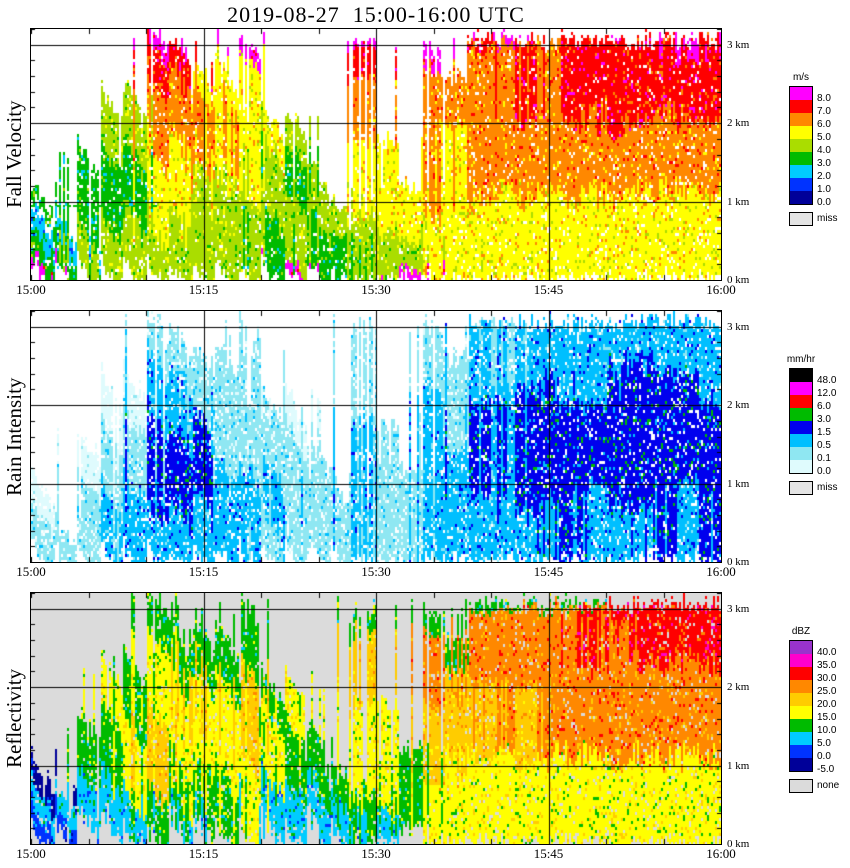  What do you see at coordinates (827, 652) in the screenshot?
I see `colorbar-tick-label: 40.0` at bounding box center [827, 652].